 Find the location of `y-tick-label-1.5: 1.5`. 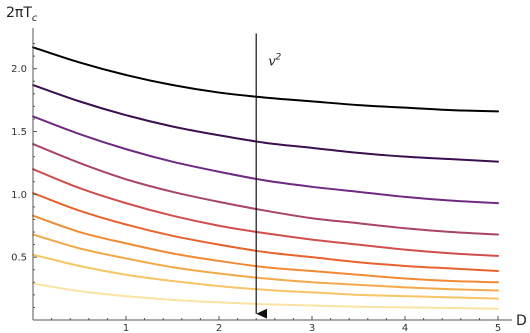

y-tick-label-1.5: 1.5 is located at coordinates (19, 132).